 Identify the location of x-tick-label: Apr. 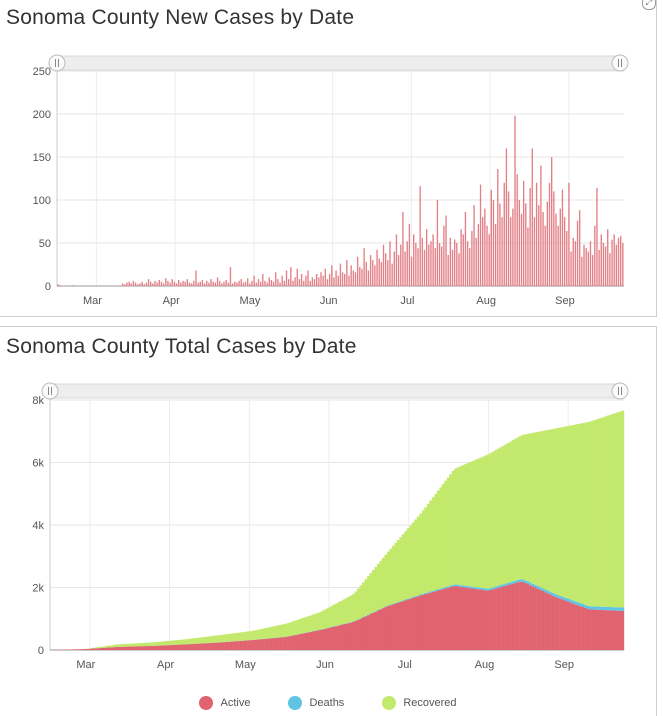
(171, 301).